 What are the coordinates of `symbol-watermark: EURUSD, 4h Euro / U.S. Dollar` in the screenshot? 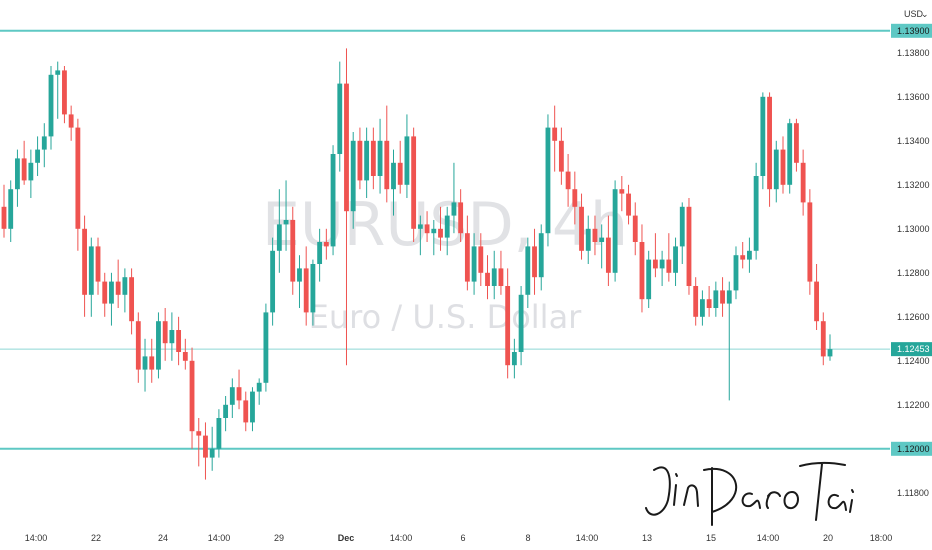 It's located at (445, 263).